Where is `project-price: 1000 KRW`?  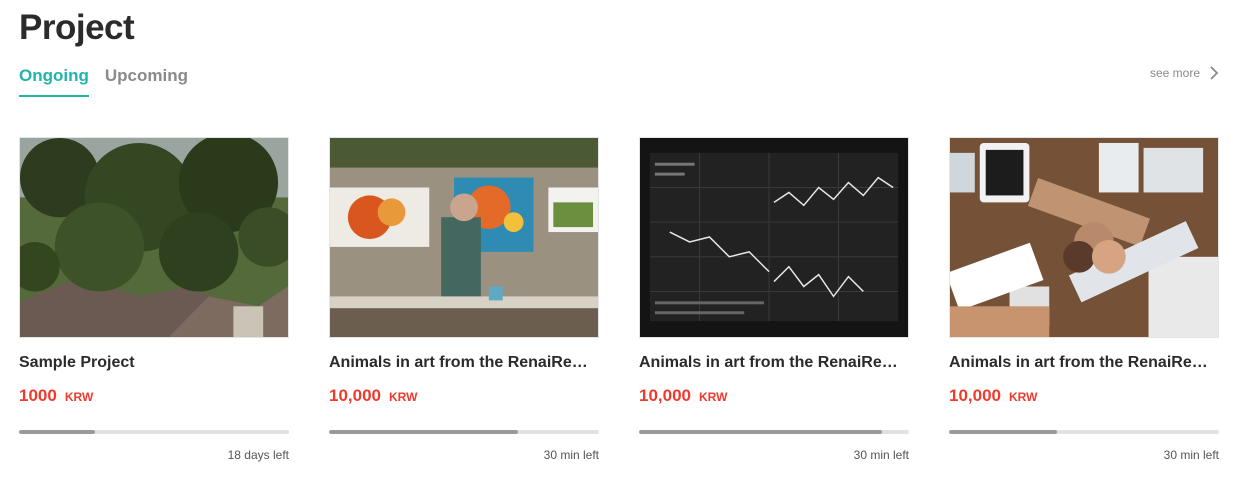 project-price: 1000 KRW is located at coordinates (154, 396).